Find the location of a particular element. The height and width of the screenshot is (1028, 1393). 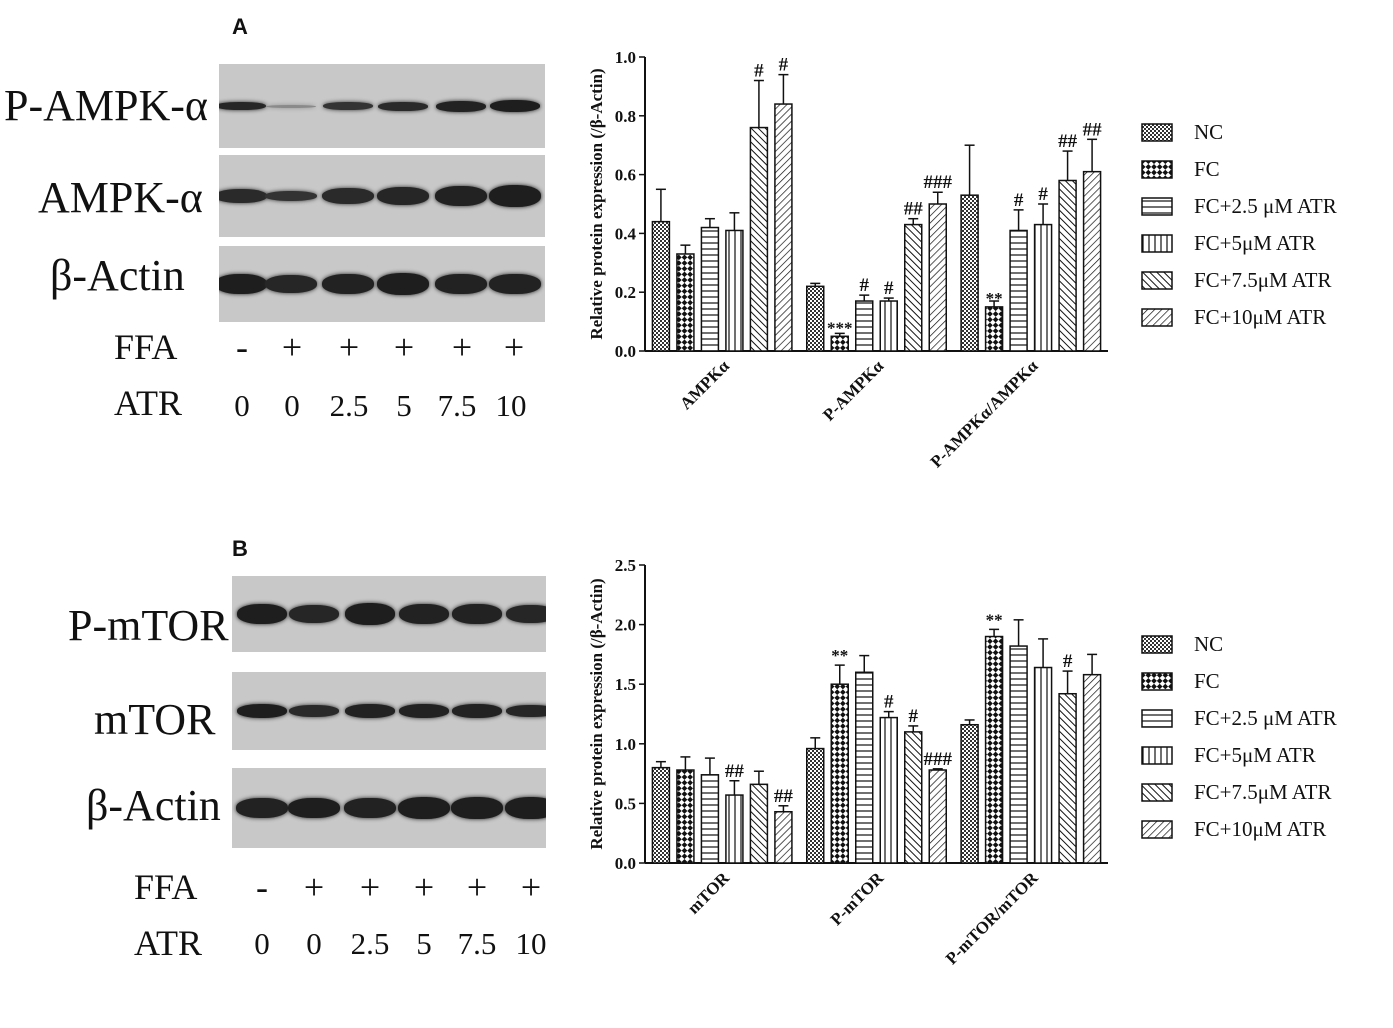

significance-label: ### is located at coordinates (938, 182).